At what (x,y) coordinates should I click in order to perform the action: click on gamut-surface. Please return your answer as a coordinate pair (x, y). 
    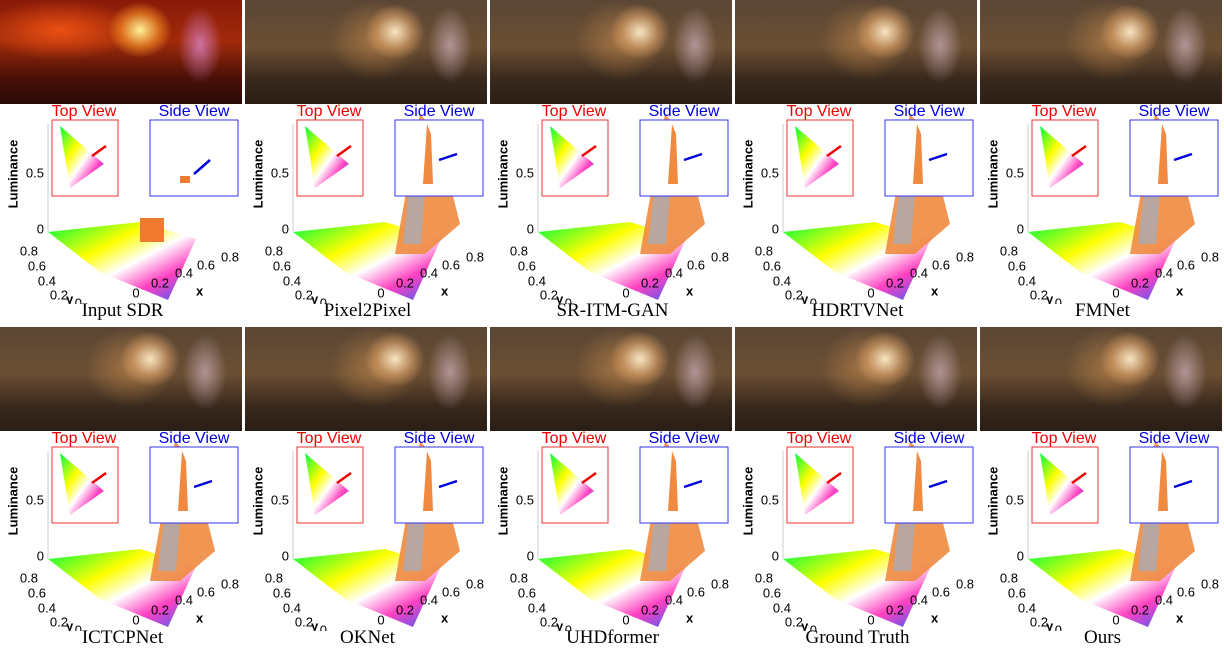
    Looking at the image, I should click on (122, 261).